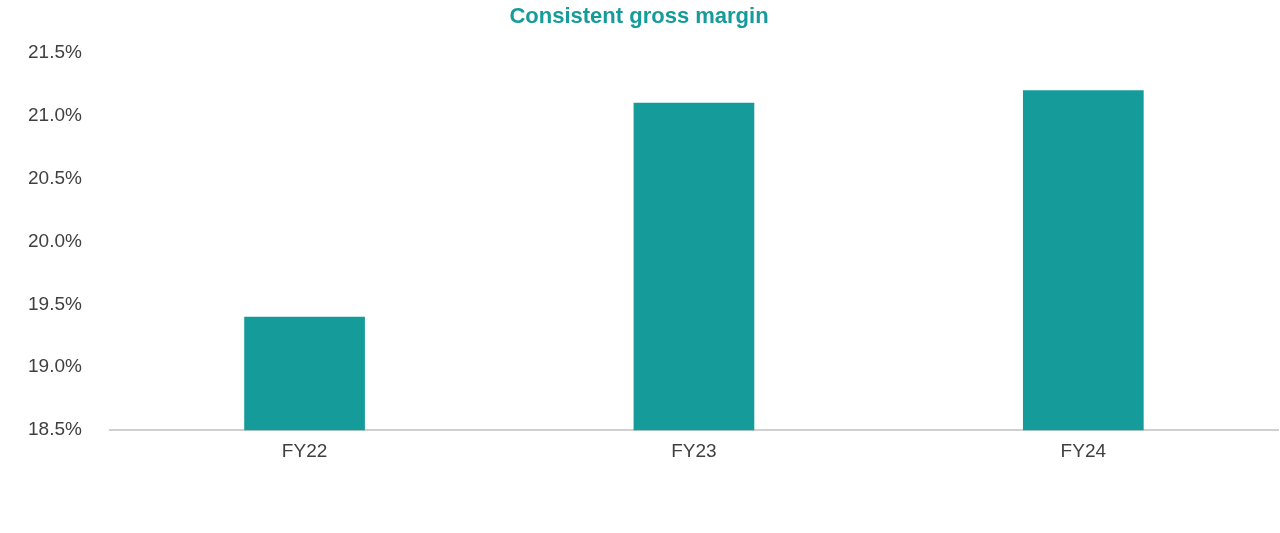 This screenshot has height=533, width=1280. I want to click on y-tick-label: 19.5%, so click(55, 303).